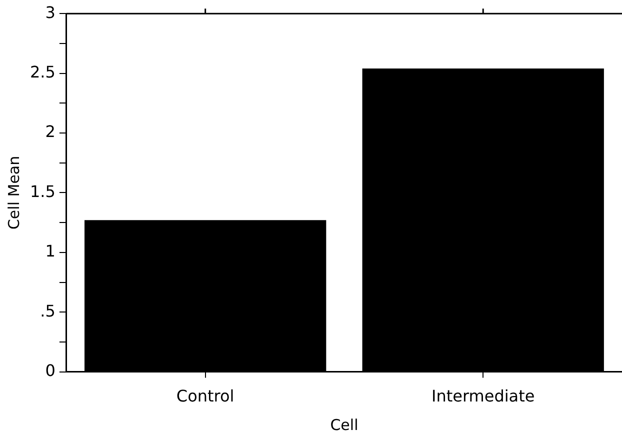  What do you see at coordinates (344, 425) in the screenshot?
I see `x-axis-title: Cell` at bounding box center [344, 425].